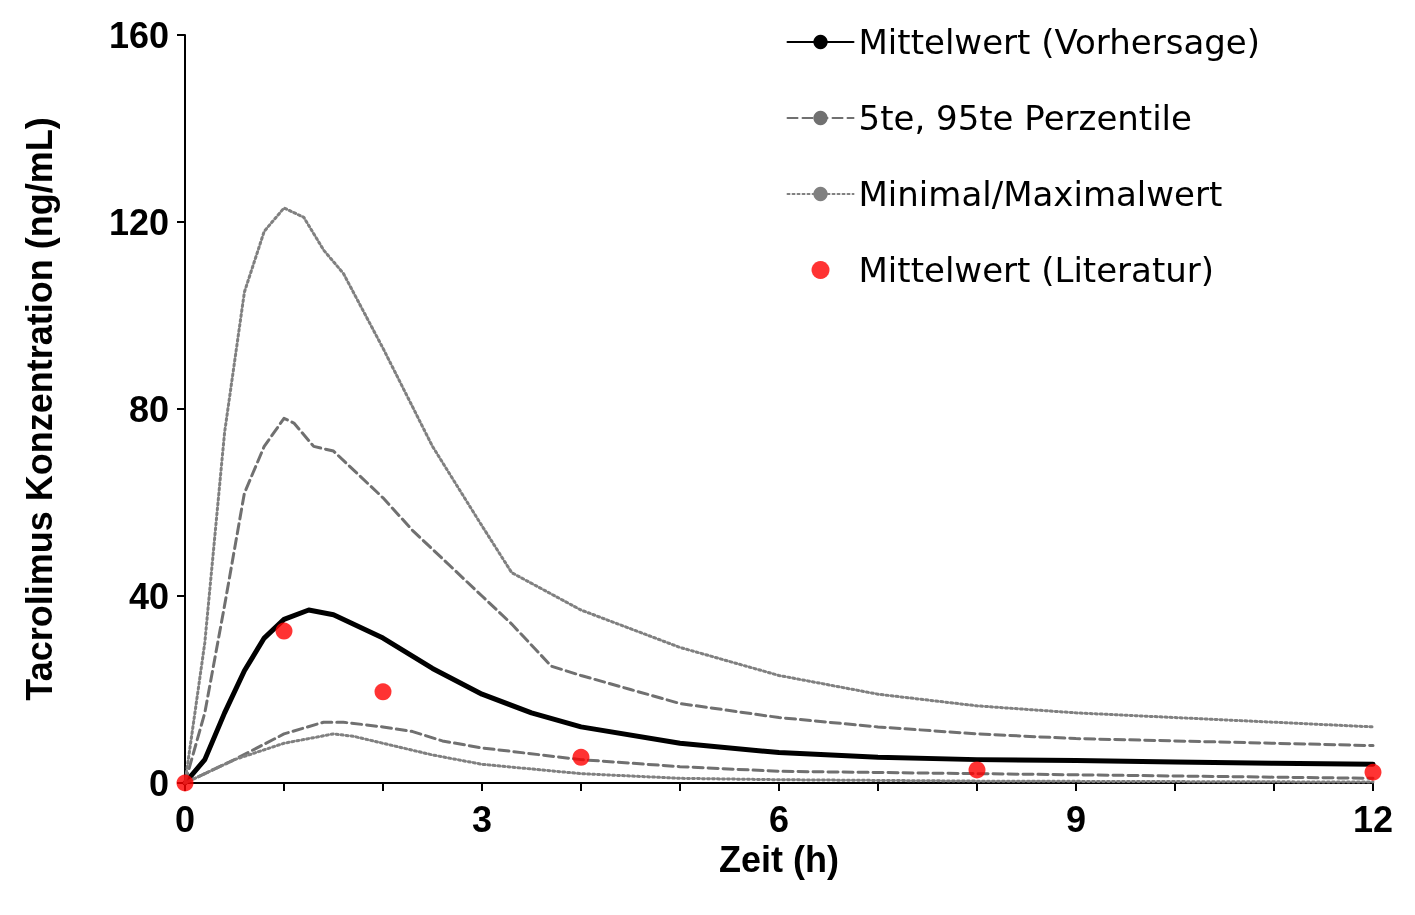 This screenshot has height=915, width=1415. What do you see at coordinates (138, 35) in the screenshot?
I see `y-tick-label: 160` at bounding box center [138, 35].